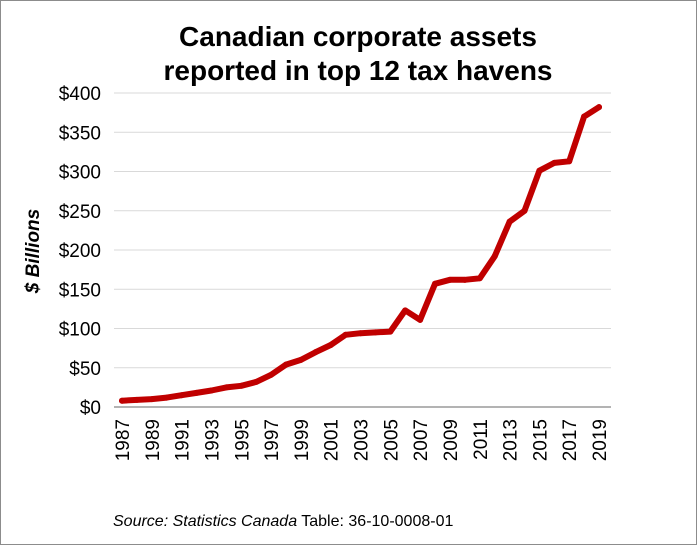 The width and height of the screenshot is (697, 545). I want to click on x-tick-label: 2001, so click(332, 440).